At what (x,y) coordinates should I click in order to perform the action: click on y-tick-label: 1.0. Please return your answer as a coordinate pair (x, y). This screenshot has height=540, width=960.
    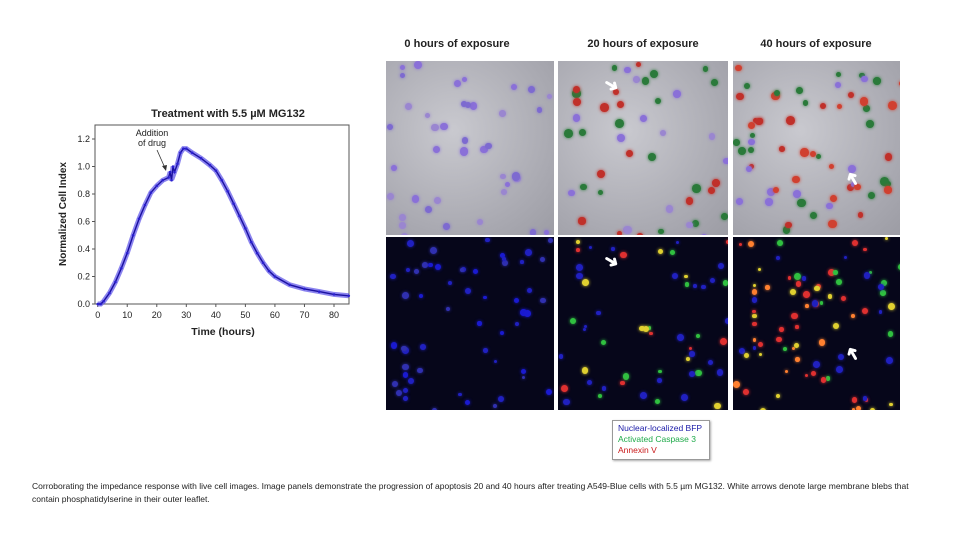
    Looking at the image, I should click on (83, 167).